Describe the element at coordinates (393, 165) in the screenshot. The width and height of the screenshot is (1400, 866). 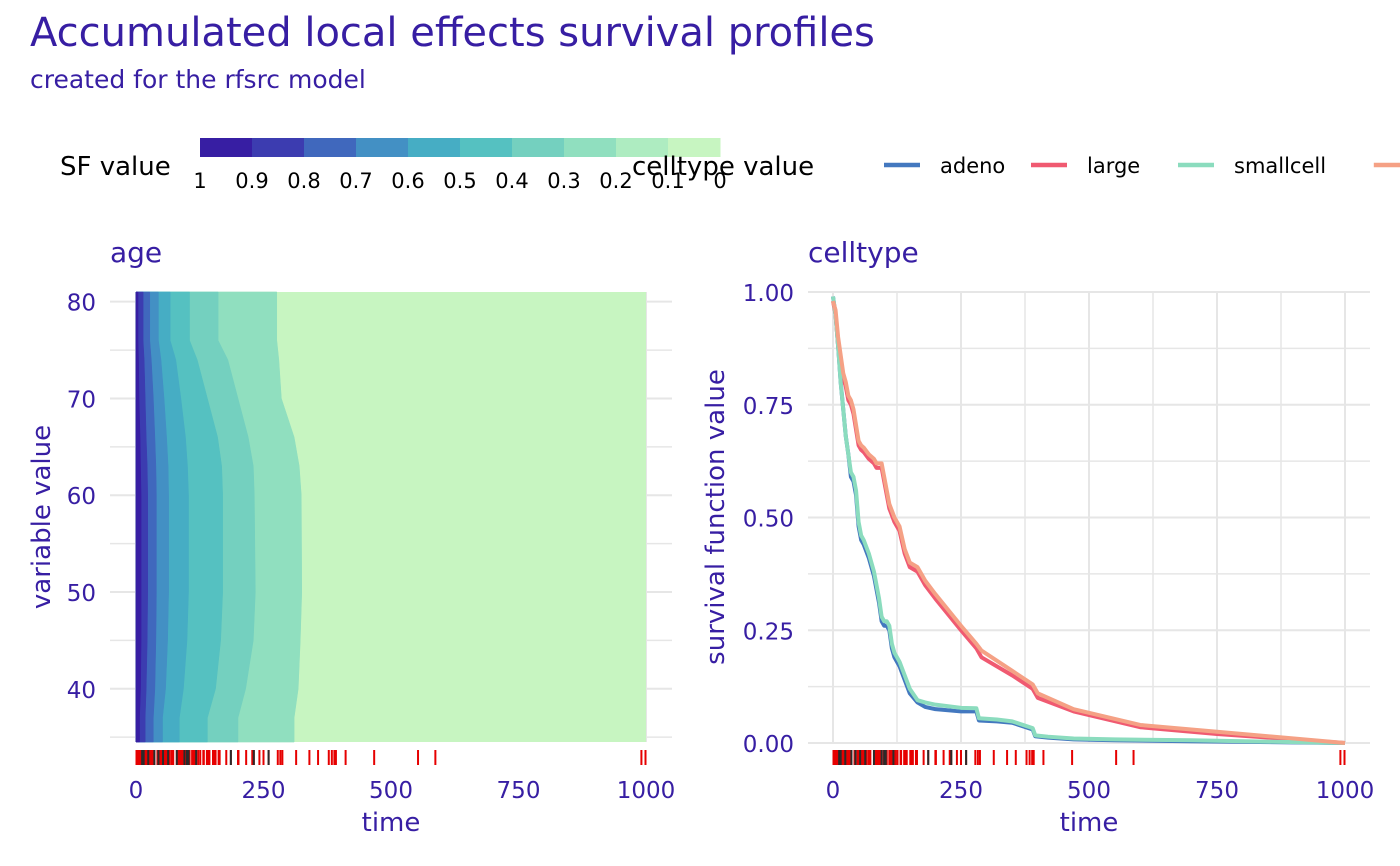
I see `sf-legend: SF value 1 0.9 0.8 0.7 0.6 0.5 0.4 0.3 0.2 0.1 0` at that location.